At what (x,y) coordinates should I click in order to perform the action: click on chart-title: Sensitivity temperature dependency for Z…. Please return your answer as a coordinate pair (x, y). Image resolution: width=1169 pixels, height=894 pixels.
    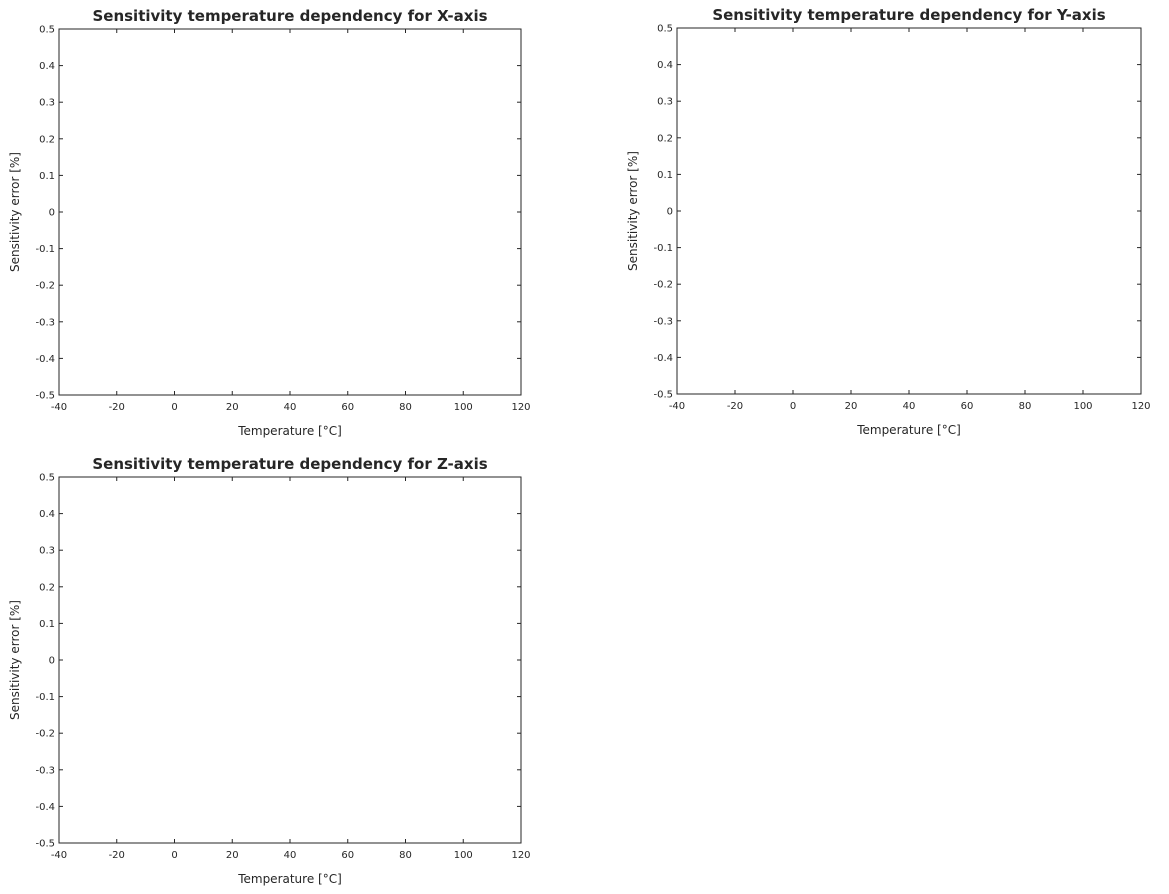
    Looking at the image, I should click on (289, 464).